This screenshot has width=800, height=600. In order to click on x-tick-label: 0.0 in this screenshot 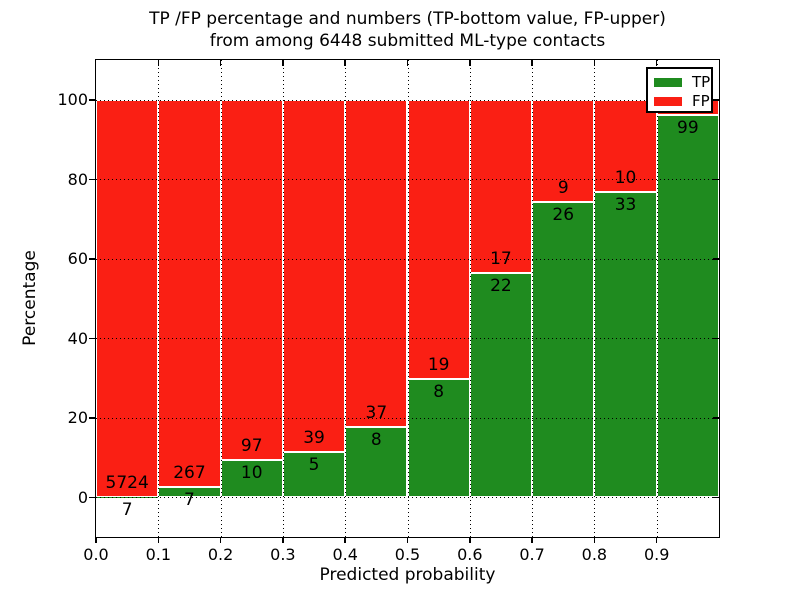, I will do `click(96, 554)`.